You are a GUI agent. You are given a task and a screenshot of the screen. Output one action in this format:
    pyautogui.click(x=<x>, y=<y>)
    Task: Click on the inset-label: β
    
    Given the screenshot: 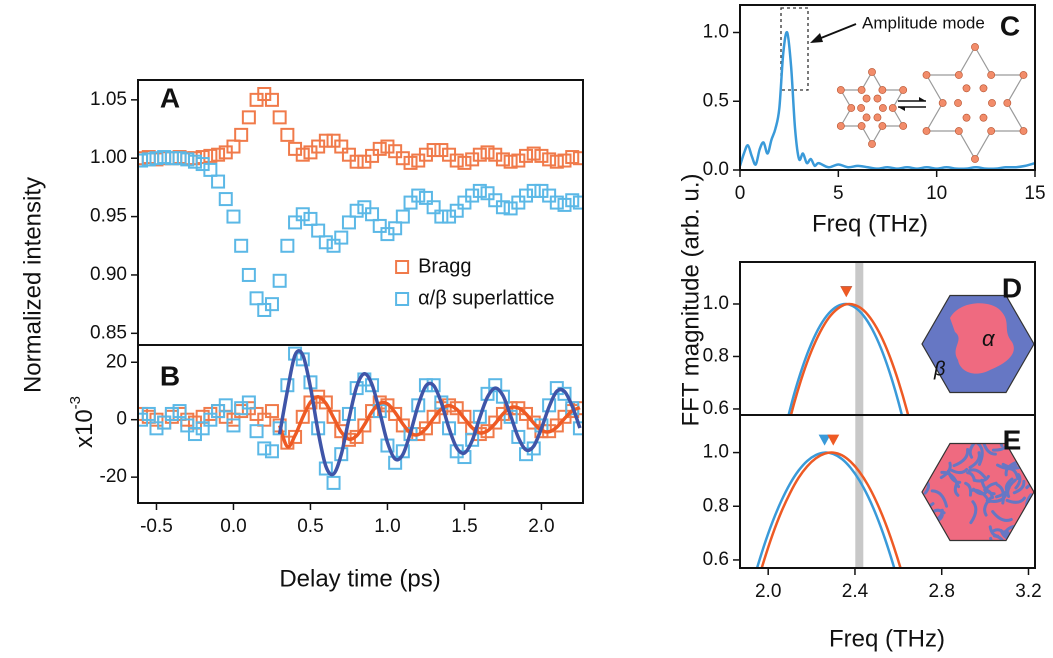 What is the action you would take?
    pyautogui.click(x=939, y=369)
    